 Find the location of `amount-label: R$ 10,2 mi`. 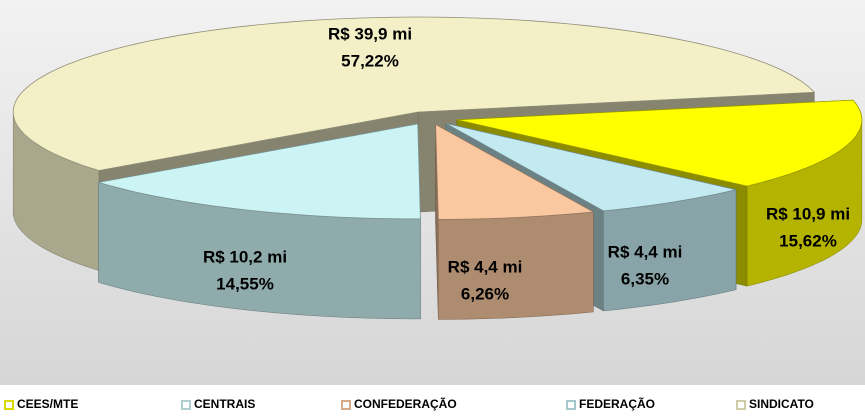

amount-label: R$ 10,2 mi is located at coordinates (245, 256).